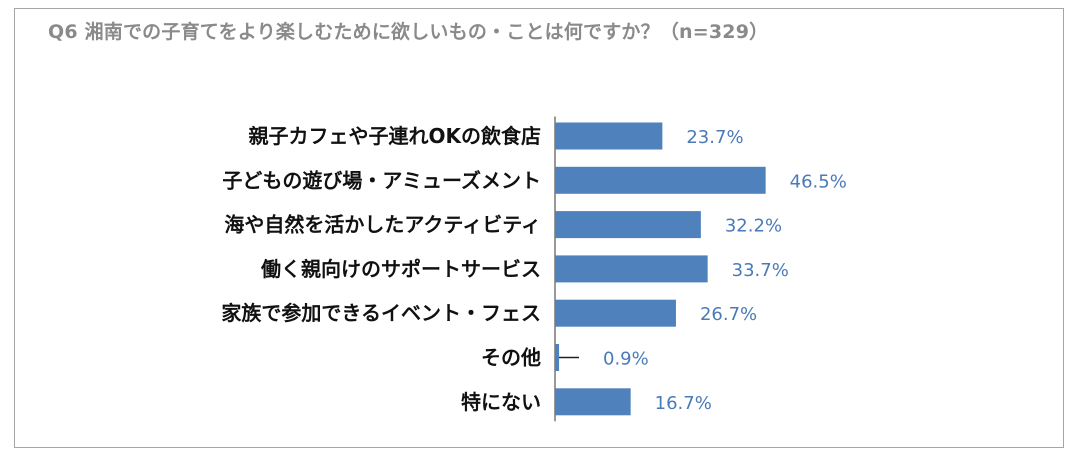 The height and width of the screenshot is (460, 1080). I want to click on data-label: 0.9%, so click(626, 359).